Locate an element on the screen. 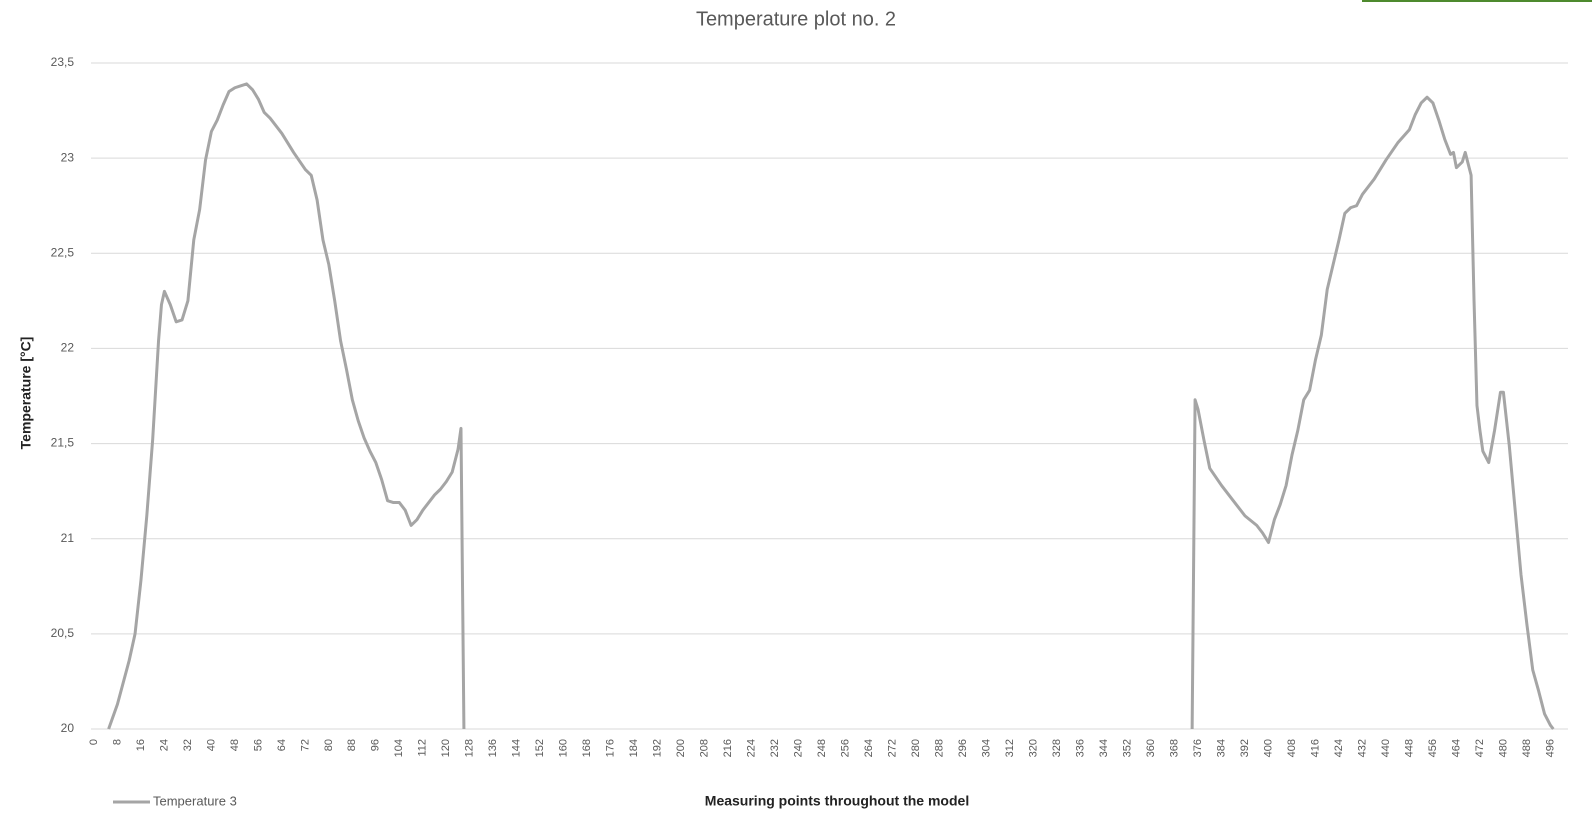 This screenshot has height=829, width=1592. x-tick-label: 320 is located at coordinates (1033, 748).